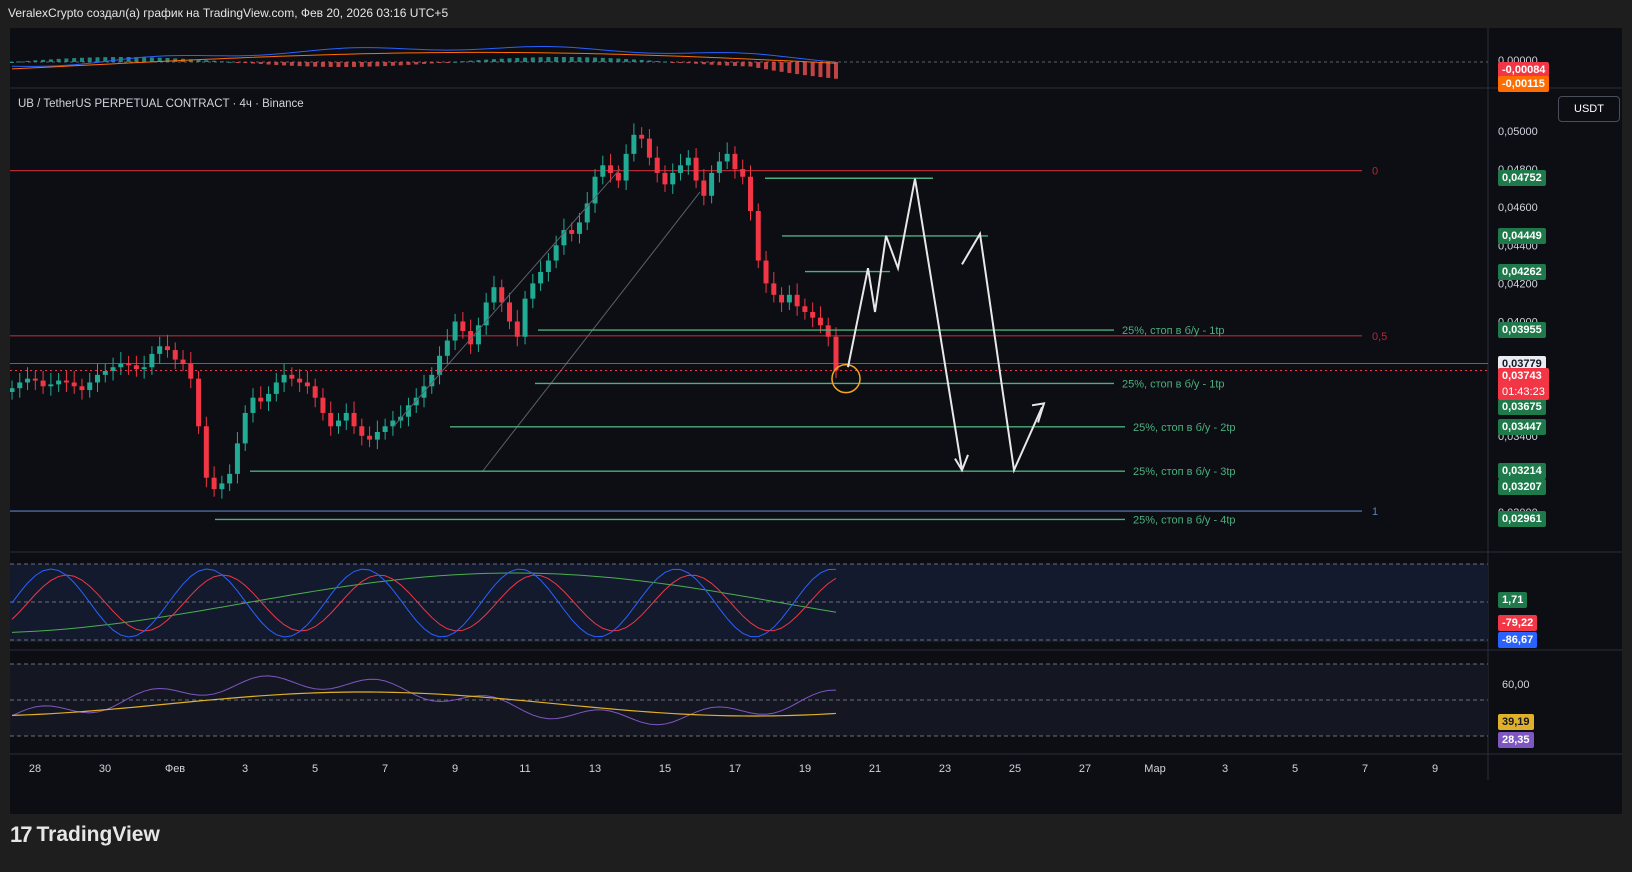  Describe the element at coordinates (1184, 428) in the screenshot. I see `tp-level-label: 25%, стоп в б/у - 2tp` at that location.